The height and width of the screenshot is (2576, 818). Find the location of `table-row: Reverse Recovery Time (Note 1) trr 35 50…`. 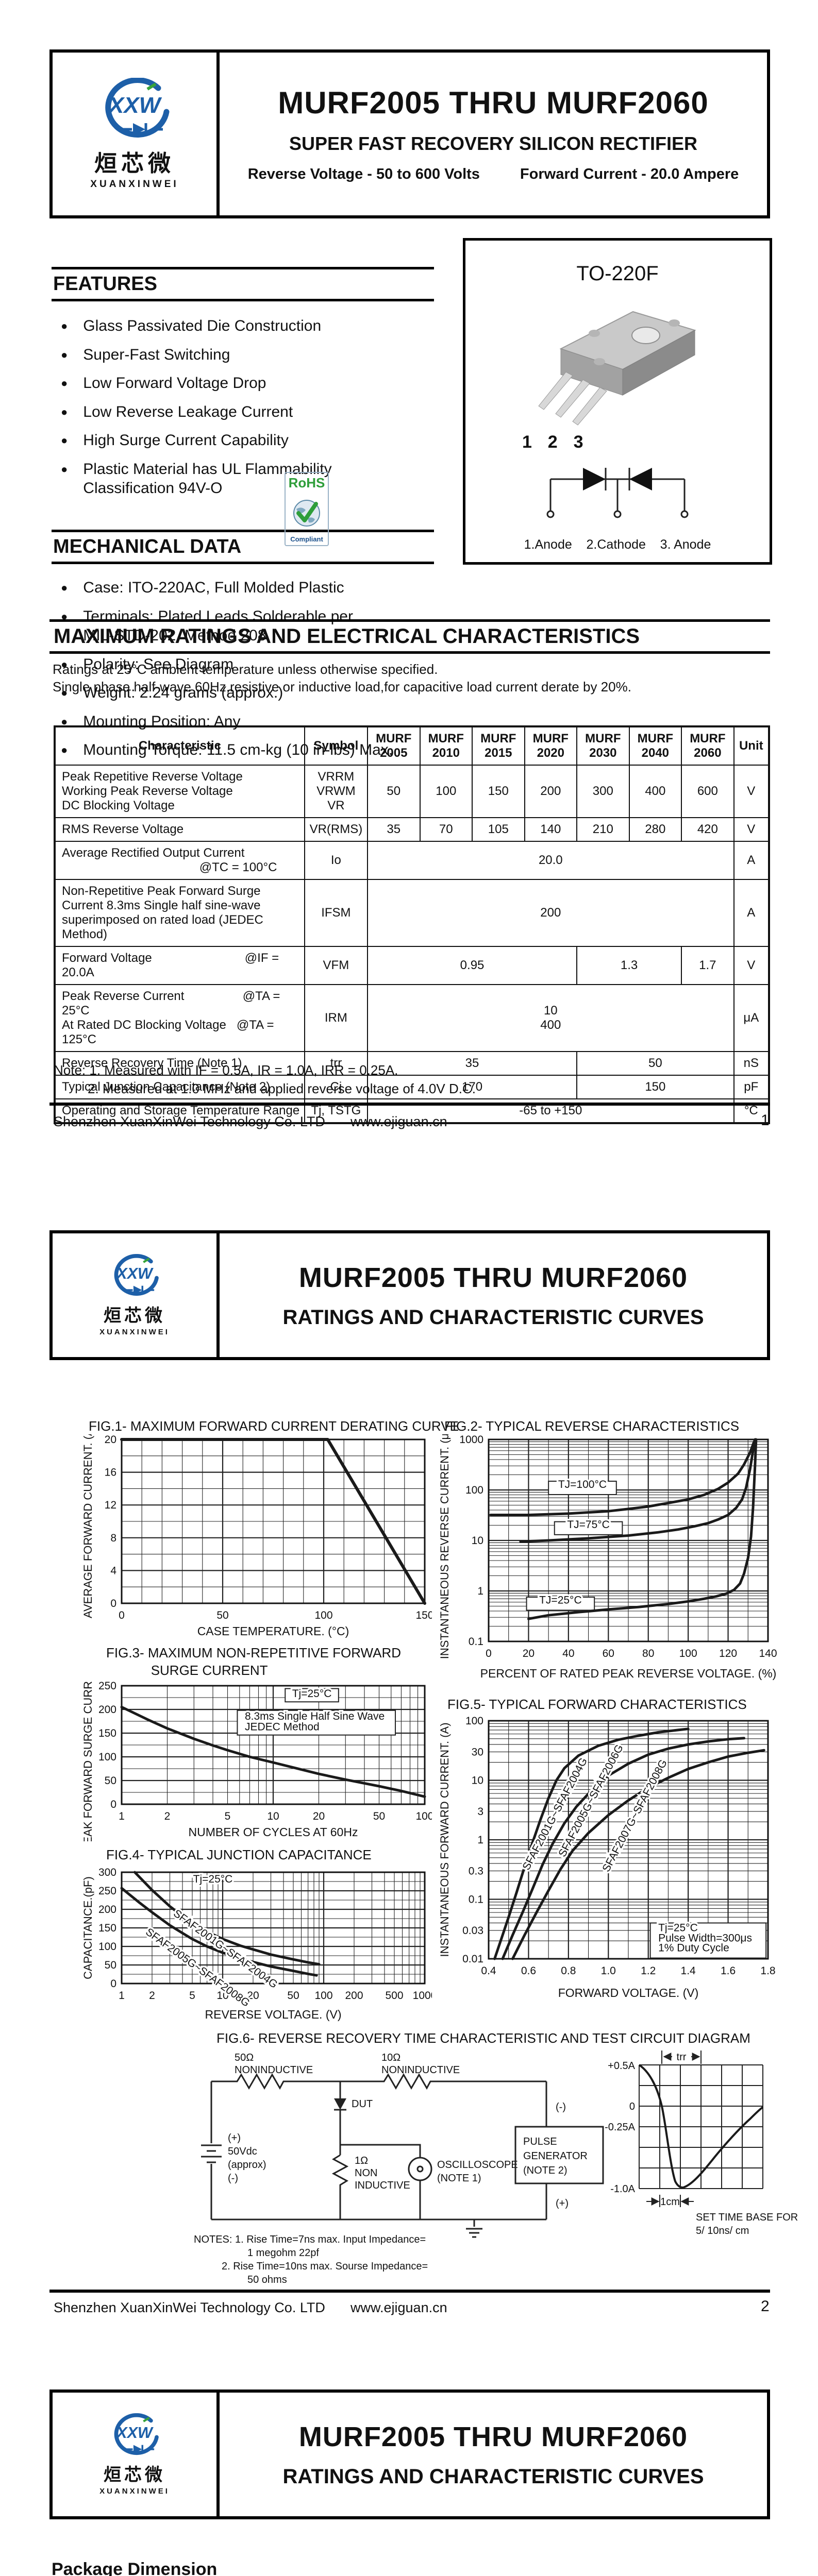

table-row: Reverse Recovery Time (Note 1) trr 35 50… is located at coordinates (412, 1063).